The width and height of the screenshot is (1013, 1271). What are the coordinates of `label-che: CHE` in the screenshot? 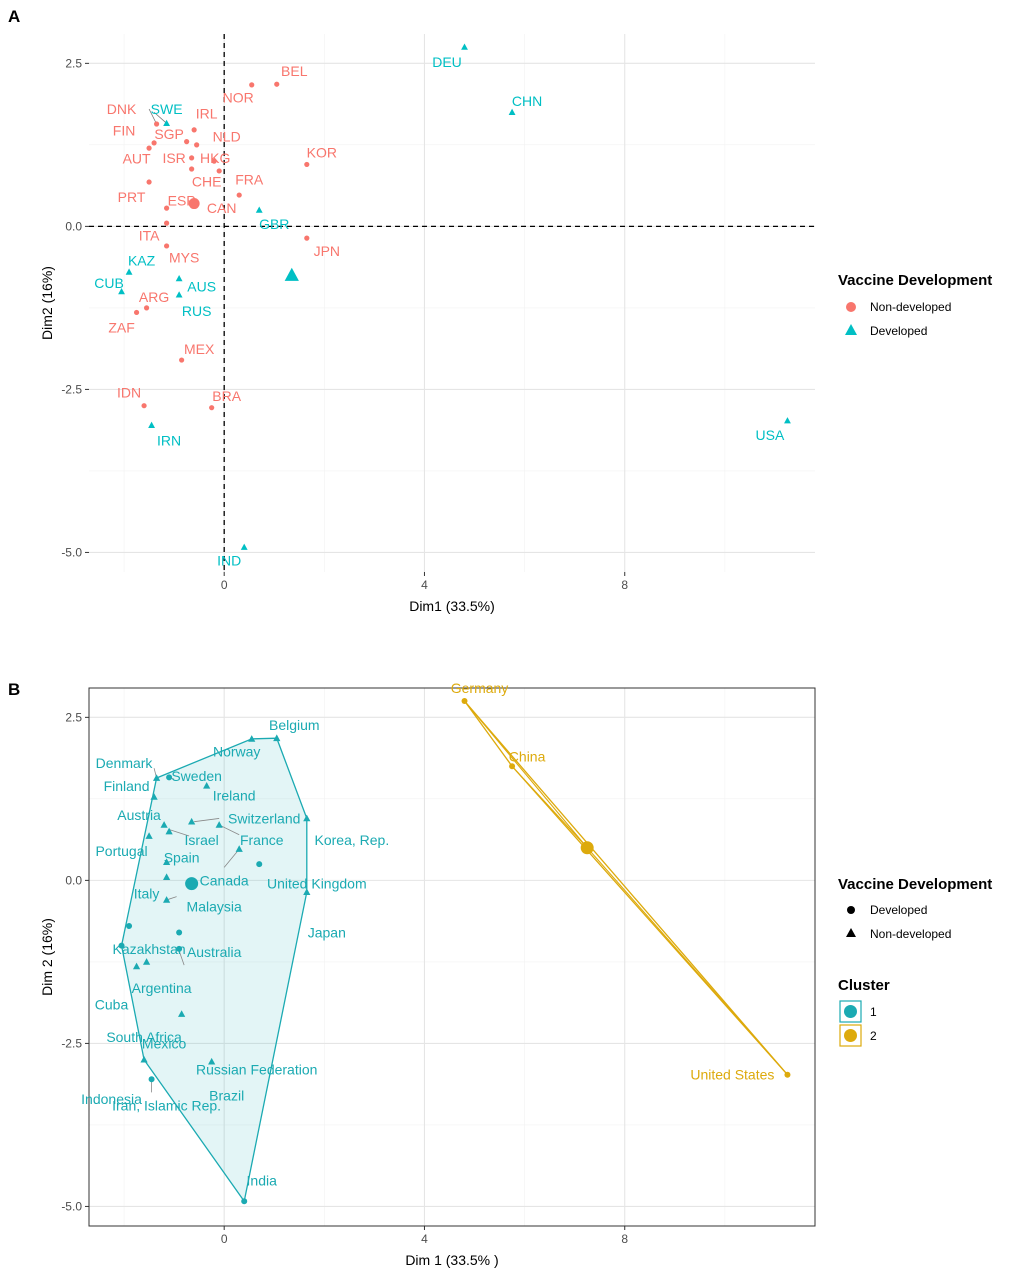 It's located at (207, 181).